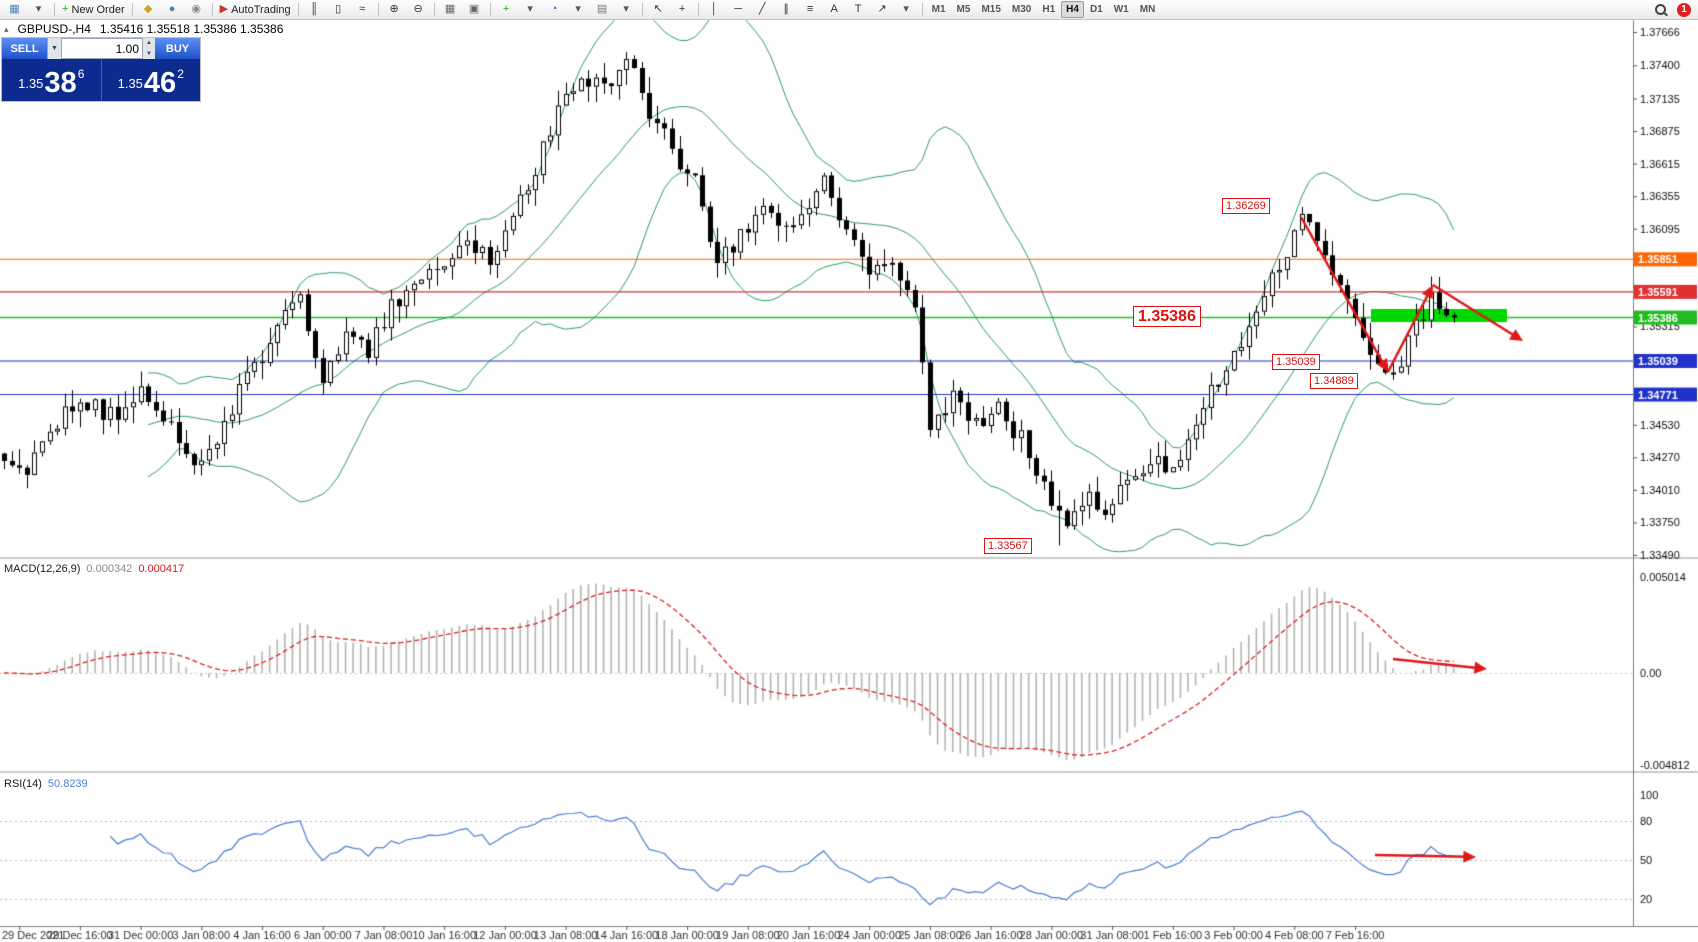 This screenshot has height=942, width=1698. What do you see at coordinates (98, 9) in the screenshot?
I see `new-order-button-label: New Order` at bounding box center [98, 9].